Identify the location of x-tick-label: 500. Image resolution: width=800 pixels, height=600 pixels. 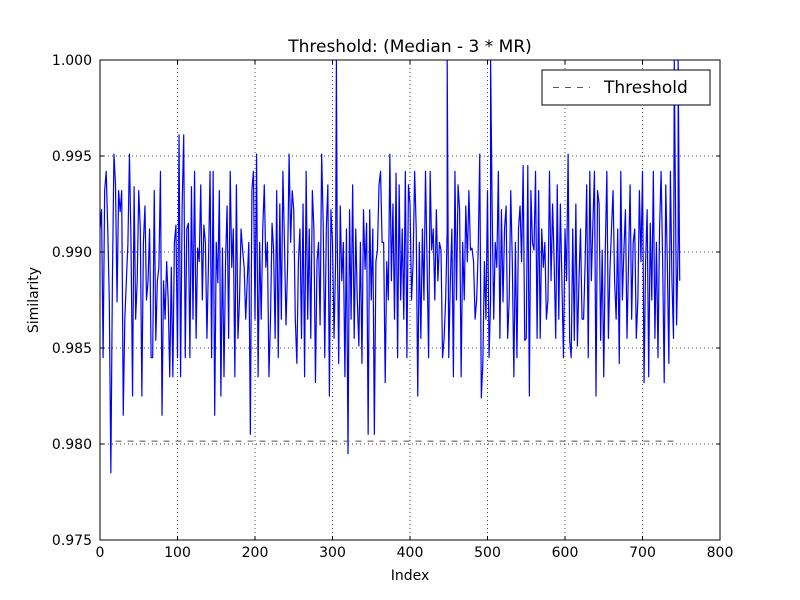
(487, 553).